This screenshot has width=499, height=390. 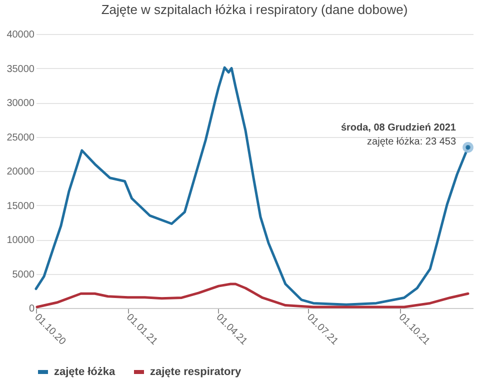 I want to click on y-tick-label: 5000, so click(x=23, y=274).